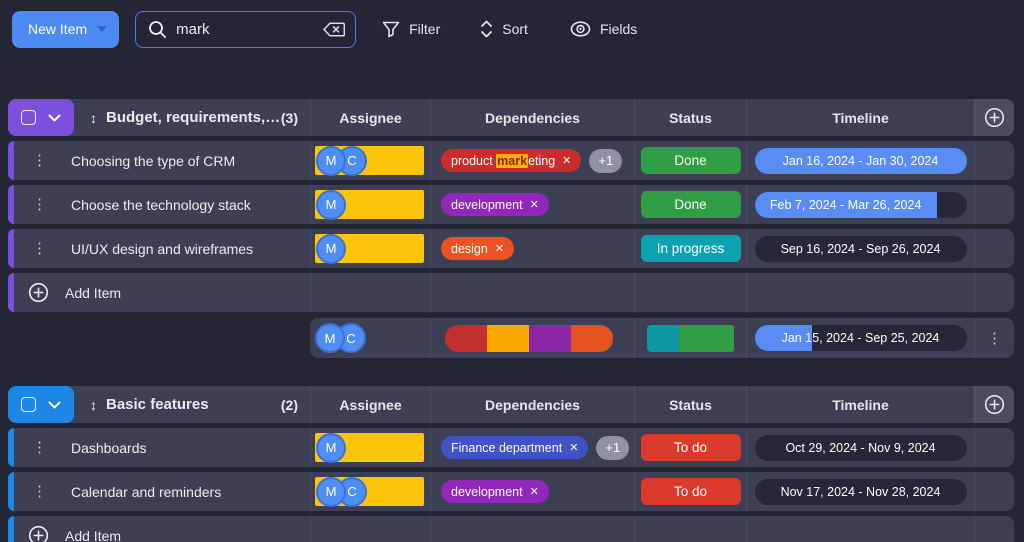  What do you see at coordinates (153, 160) in the screenshot?
I see `task-title: Choosing the type of CRM` at bounding box center [153, 160].